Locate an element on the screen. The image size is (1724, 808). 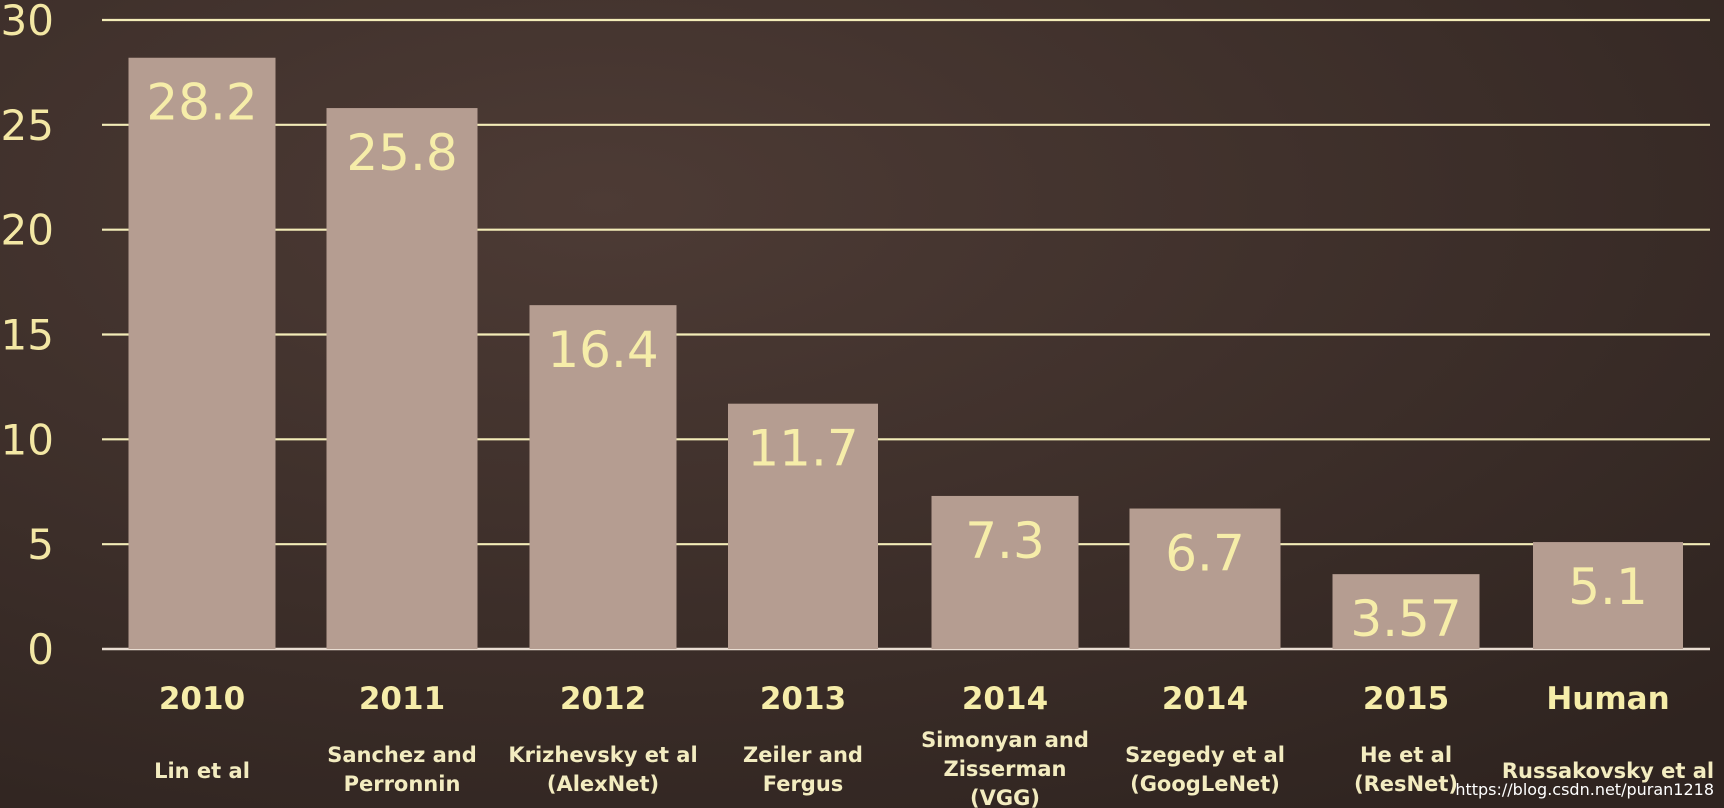
category-subtitle: (VGG) is located at coordinates (1005, 797).